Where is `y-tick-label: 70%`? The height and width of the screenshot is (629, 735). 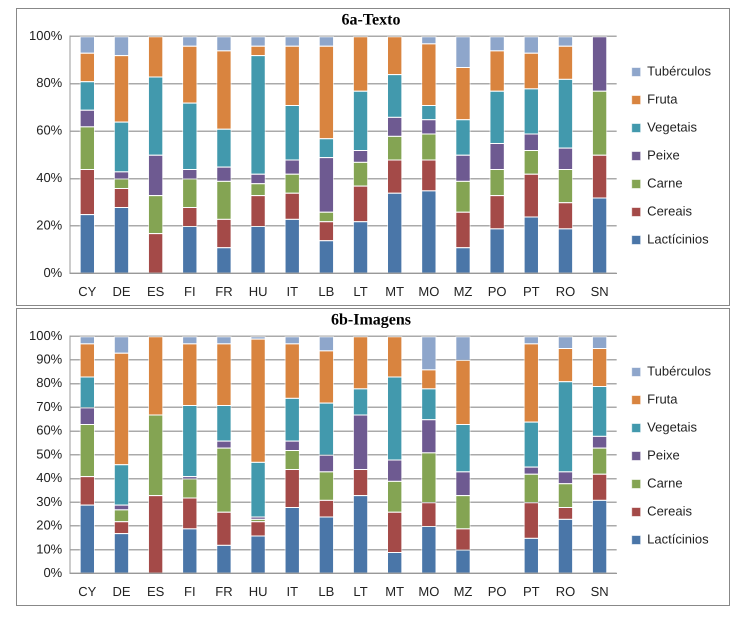 y-tick-label: 70% is located at coordinates (49, 406).